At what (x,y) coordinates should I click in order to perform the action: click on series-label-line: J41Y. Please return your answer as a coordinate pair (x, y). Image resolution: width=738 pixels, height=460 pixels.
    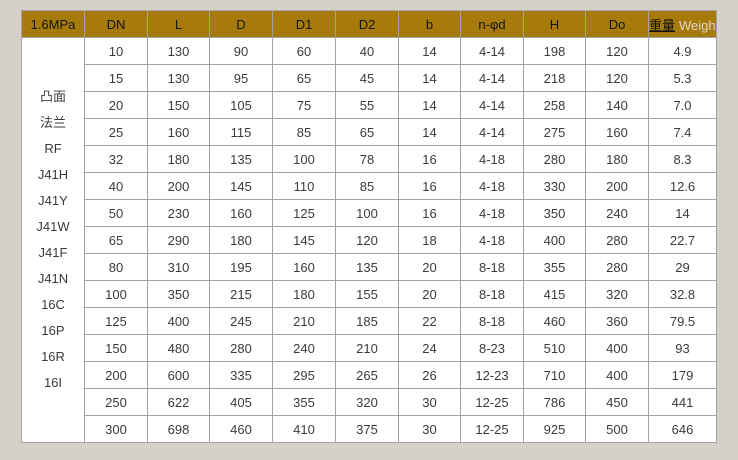
    Looking at the image, I should click on (53, 200).